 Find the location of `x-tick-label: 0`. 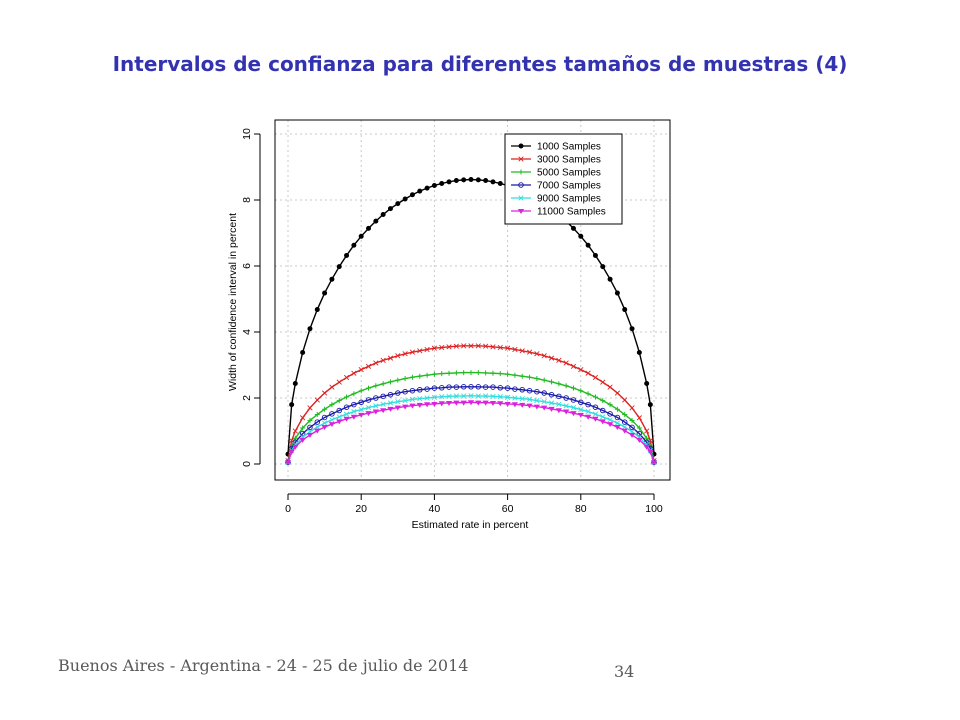

x-tick-label: 0 is located at coordinates (288, 509).